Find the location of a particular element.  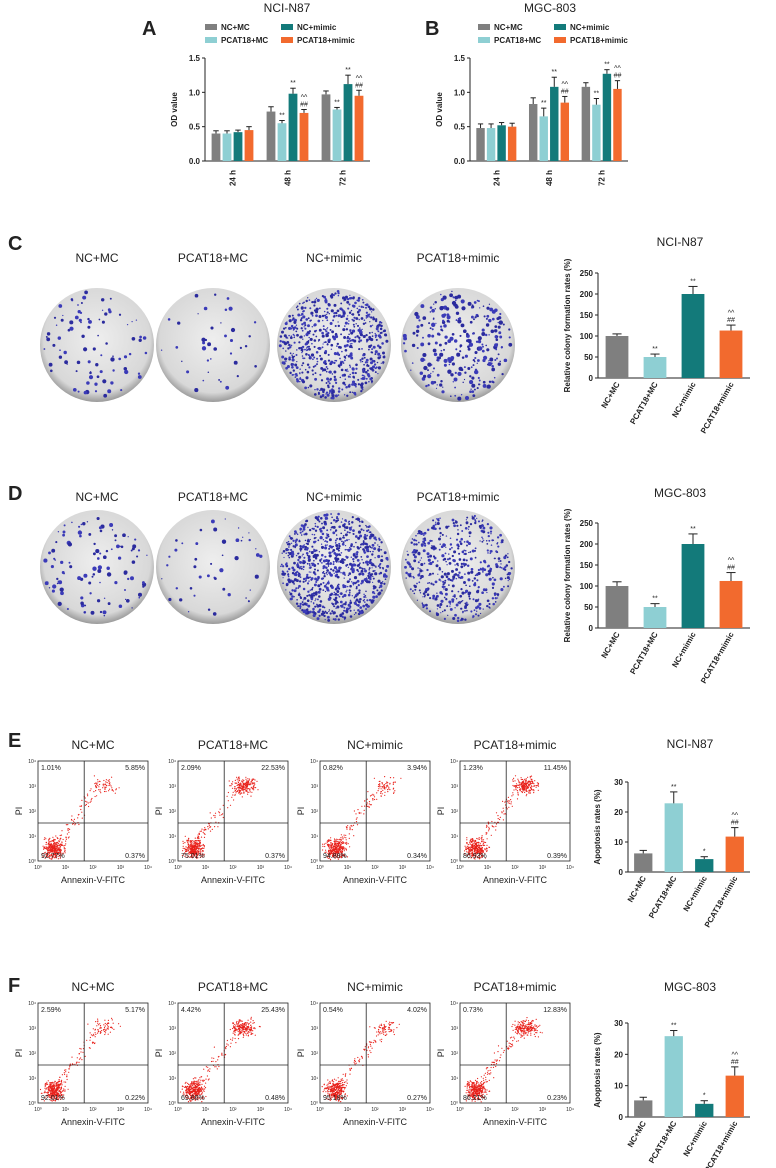

y-axis-label: Relative colony formation rates (%) is located at coordinates (567, 575).